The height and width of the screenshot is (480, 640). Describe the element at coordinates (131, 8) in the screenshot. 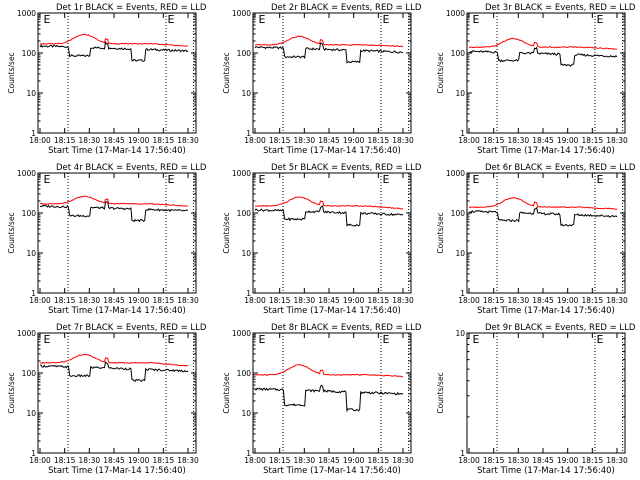

I see `panel-title: Det 1r BLACK = Events, RED = LLD` at that location.